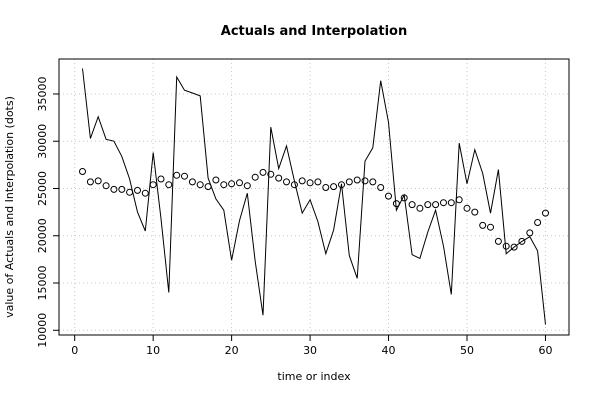 The width and height of the screenshot is (599, 400). Describe the element at coordinates (42, 330) in the screenshot. I see `y-tick-label: 10000` at that location.